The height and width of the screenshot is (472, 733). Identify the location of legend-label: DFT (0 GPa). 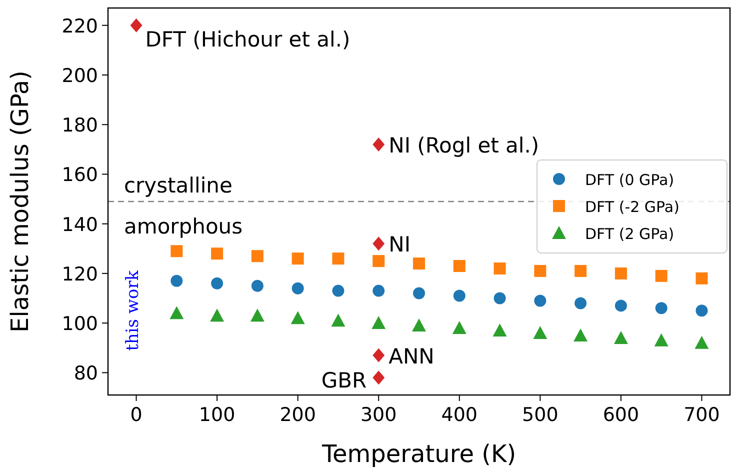
(629, 180).